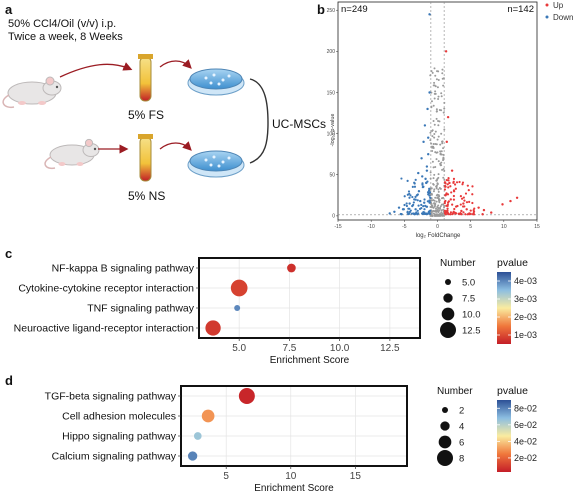 This screenshot has height=500, width=575. What do you see at coordinates (563, 17) in the screenshot?
I see `legend-down-label: Down` at bounding box center [563, 17].